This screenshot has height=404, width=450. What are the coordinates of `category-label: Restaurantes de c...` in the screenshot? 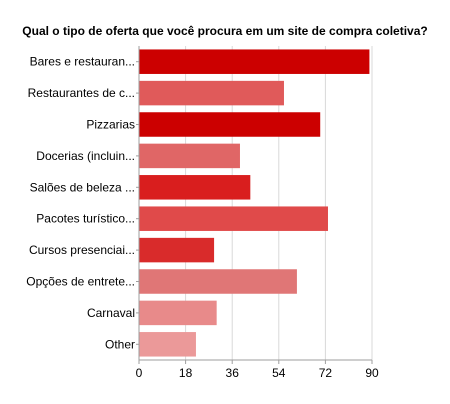 It's located at (81, 93).